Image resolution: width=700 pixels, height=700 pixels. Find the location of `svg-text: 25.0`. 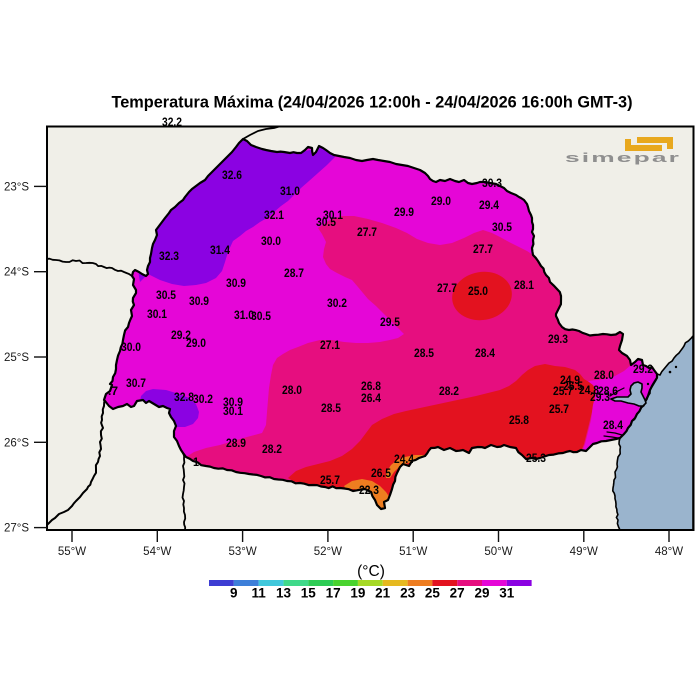

svg-text: 25.0 is located at coordinates (478, 291).